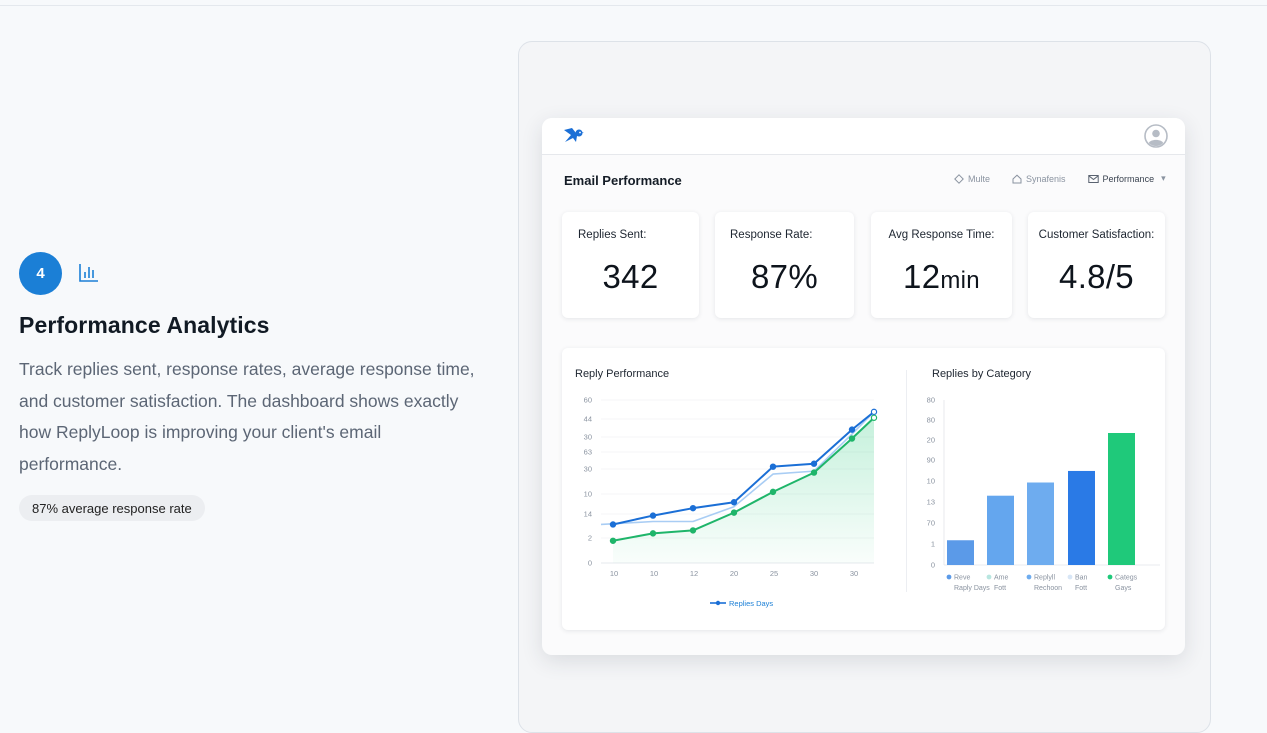 This screenshot has width=1267, height=733. What do you see at coordinates (588, 419) in the screenshot?
I see `line-y-tick-label: 44` at bounding box center [588, 419].